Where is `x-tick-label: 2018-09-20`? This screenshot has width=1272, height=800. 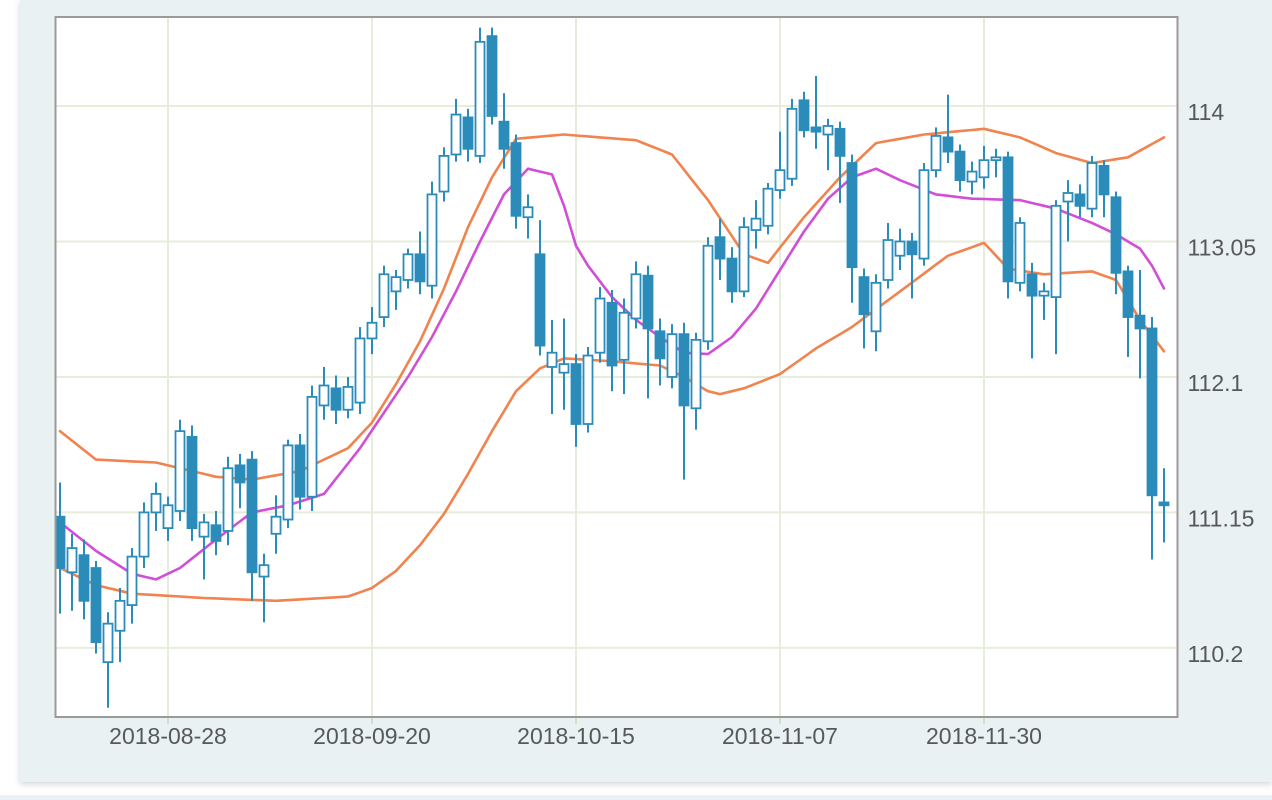 x-tick-label: 2018-09-20 is located at coordinates (372, 736).